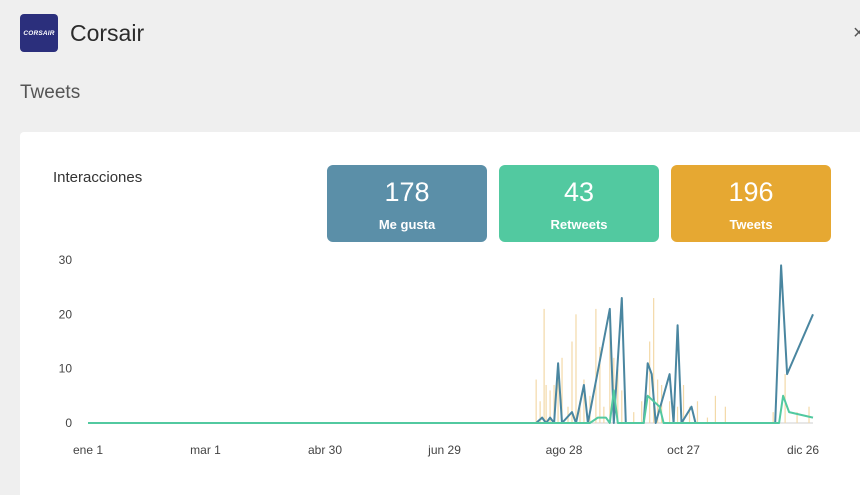 This screenshot has height=495, width=860. Describe the element at coordinates (407, 224) in the screenshot. I see `likes-label: Me gusta` at that location.